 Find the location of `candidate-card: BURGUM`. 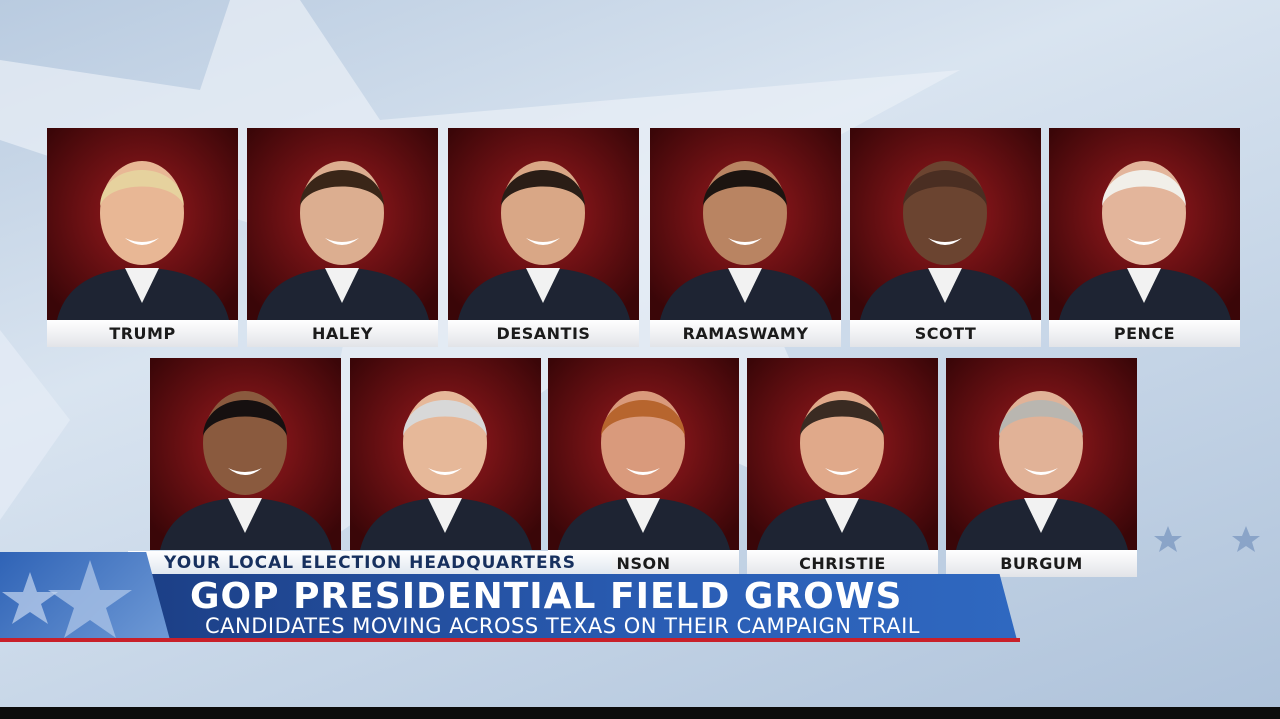

candidate-card: BURGUM is located at coordinates (1041, 467).